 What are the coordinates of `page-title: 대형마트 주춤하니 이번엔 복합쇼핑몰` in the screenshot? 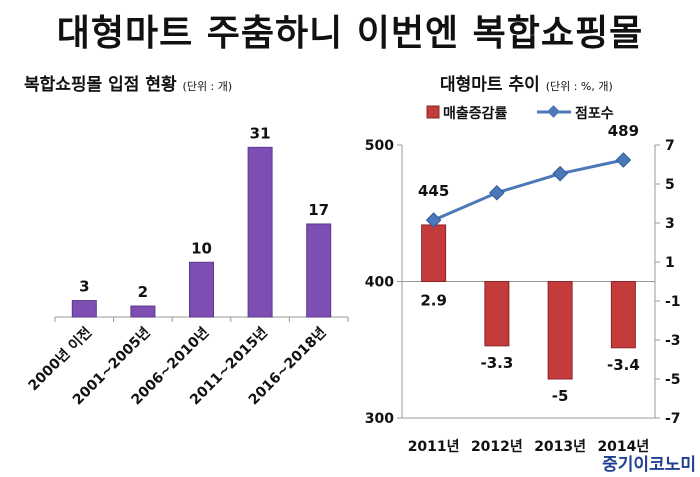 It's located at (350, 33).